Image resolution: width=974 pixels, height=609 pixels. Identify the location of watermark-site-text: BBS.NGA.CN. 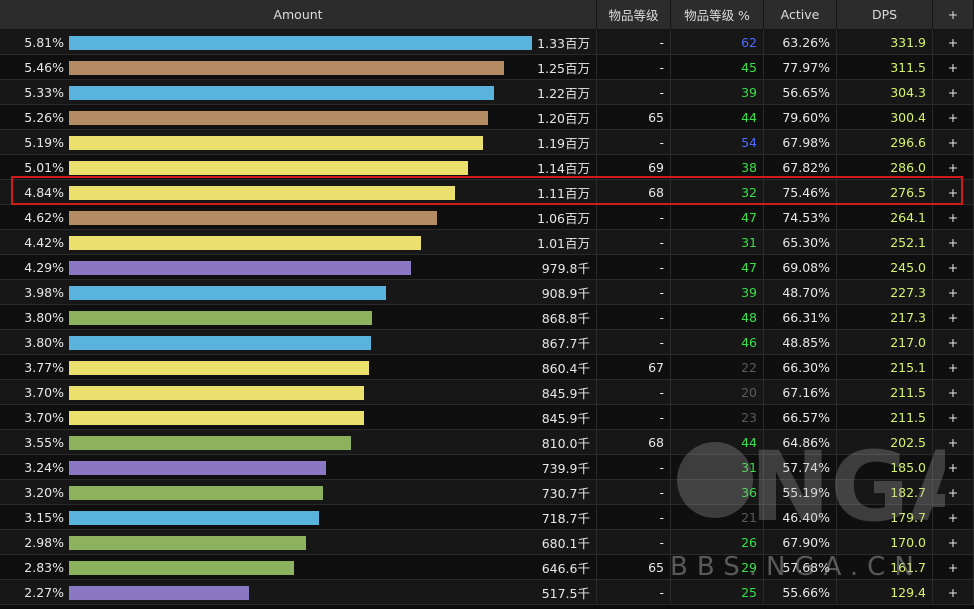
(796, 567).